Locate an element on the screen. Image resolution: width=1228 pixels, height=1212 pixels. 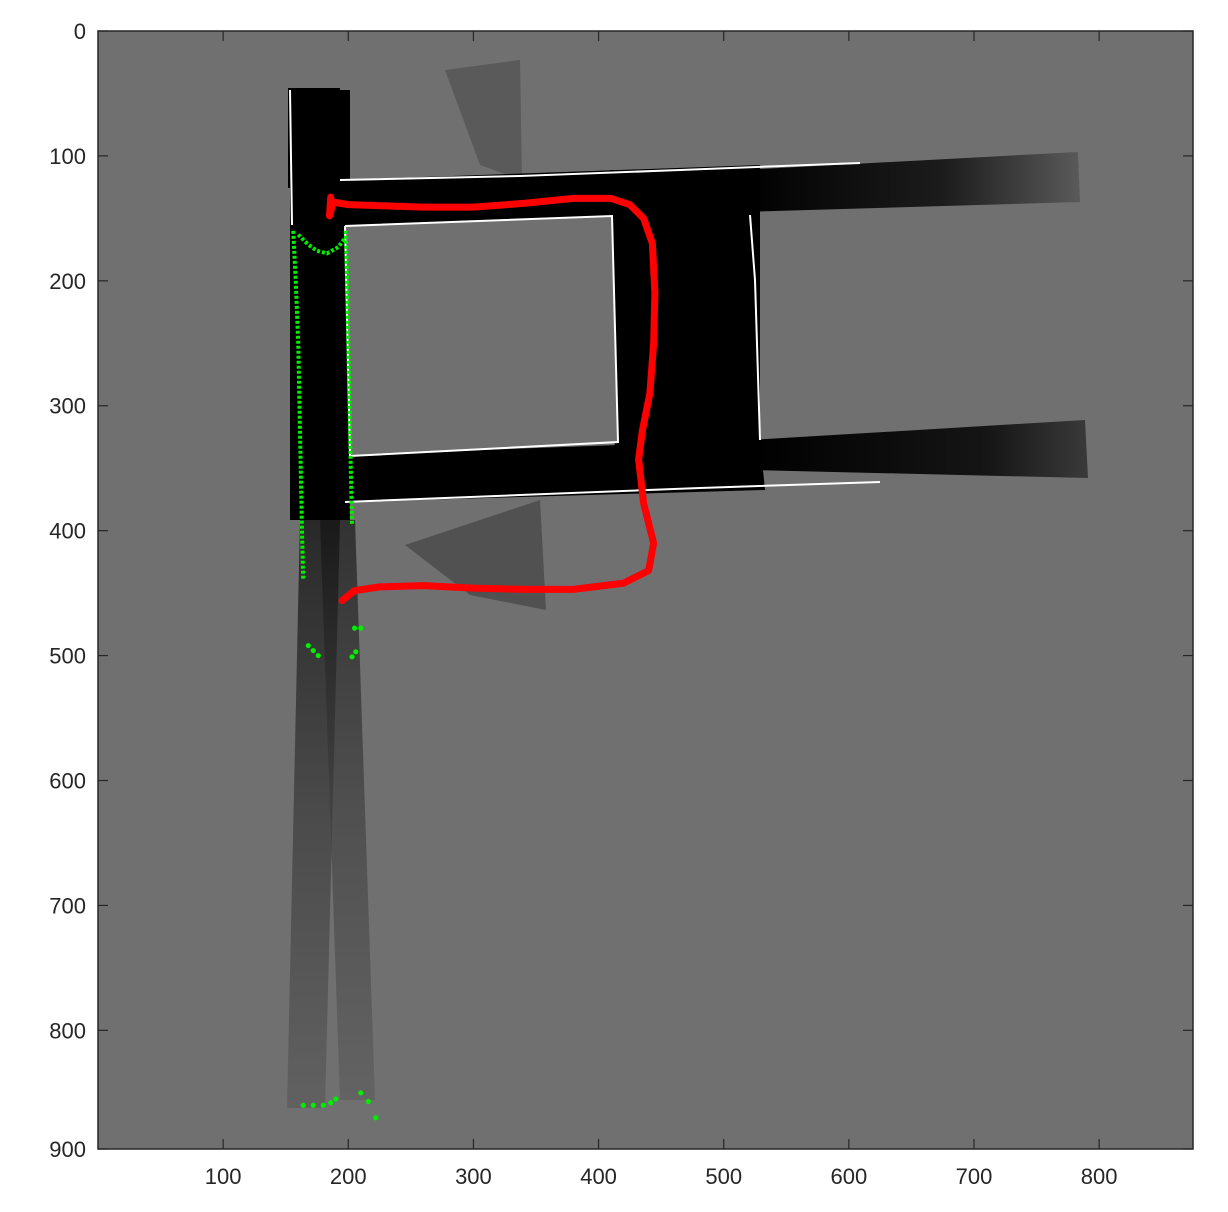
y-tick-label: 300 is located at coordinates (67, 406).